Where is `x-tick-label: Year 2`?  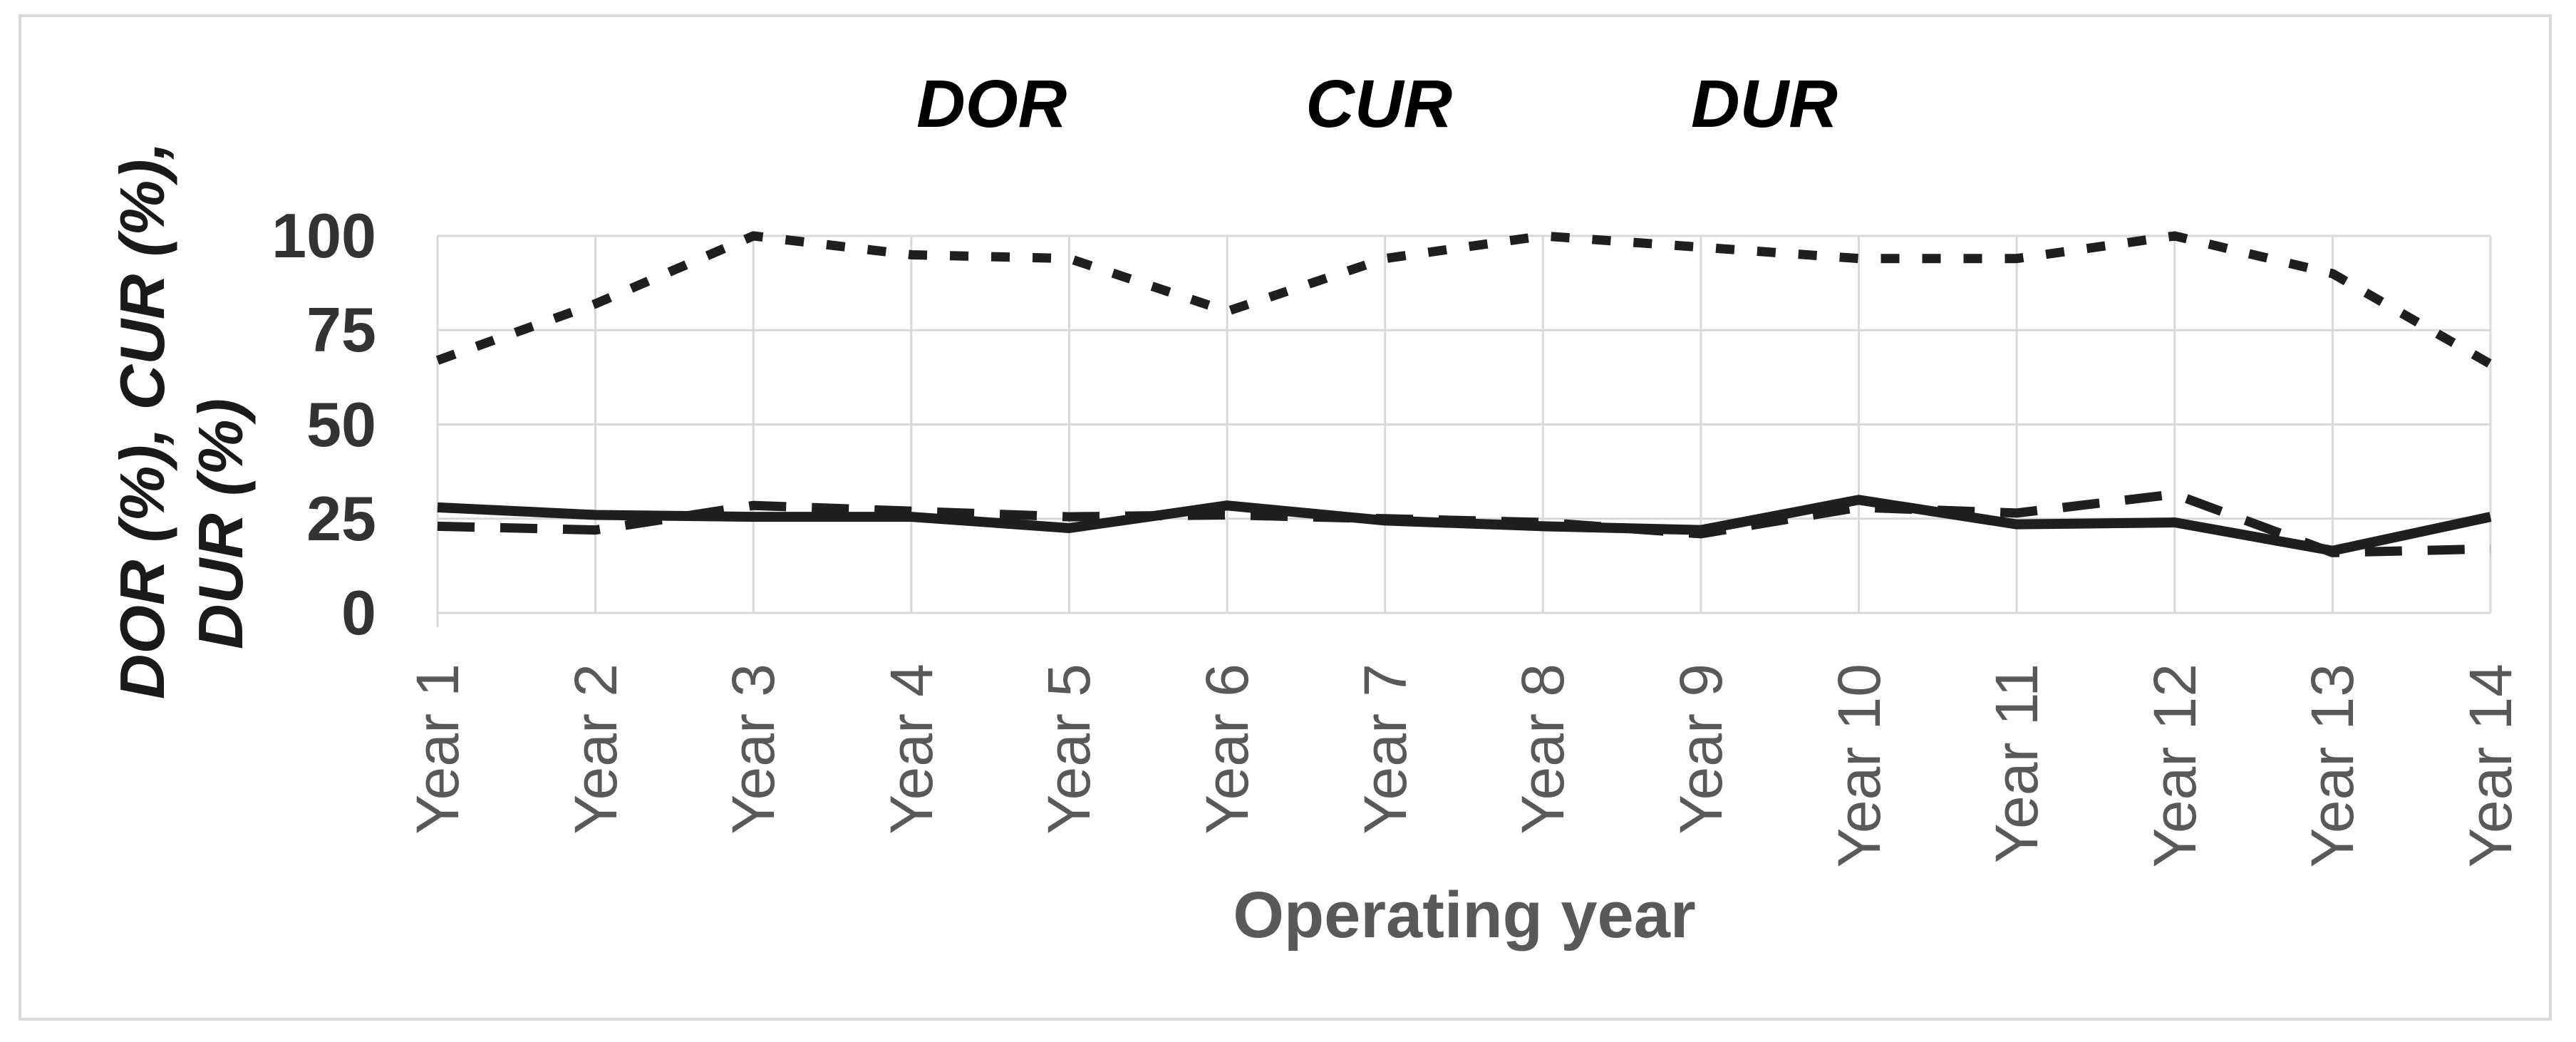 x-tick-label: Year 2 is located at coordinates (595, 750).